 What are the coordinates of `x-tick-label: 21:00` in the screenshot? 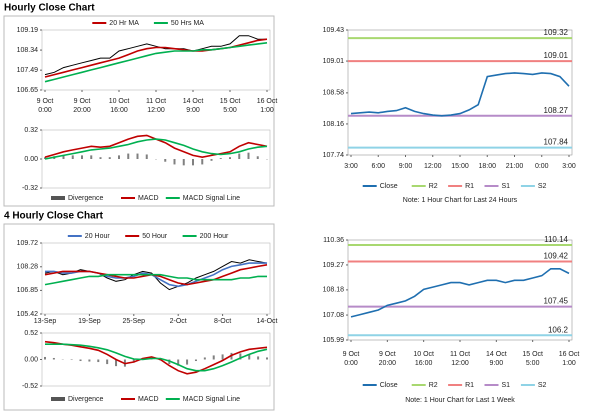 It's located at (515, 166).